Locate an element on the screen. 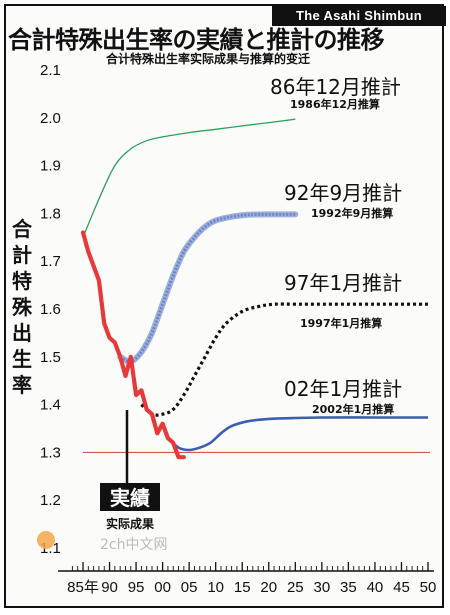 This screenshot has width=450, height=615. y-tick-label: 1.9 is located at coordinates (50, 166).